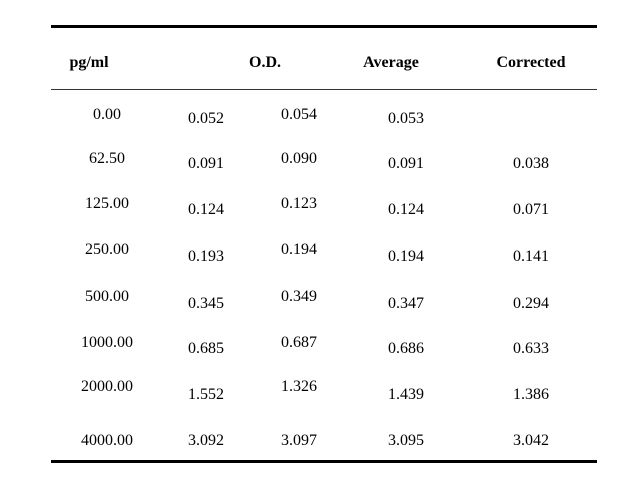 The width and height of the screenshot is (628, 486). What do you see at coordinates (324, 461) in the screenshot?
I see `table-bottom-rule` at bounding box center [324, 461].